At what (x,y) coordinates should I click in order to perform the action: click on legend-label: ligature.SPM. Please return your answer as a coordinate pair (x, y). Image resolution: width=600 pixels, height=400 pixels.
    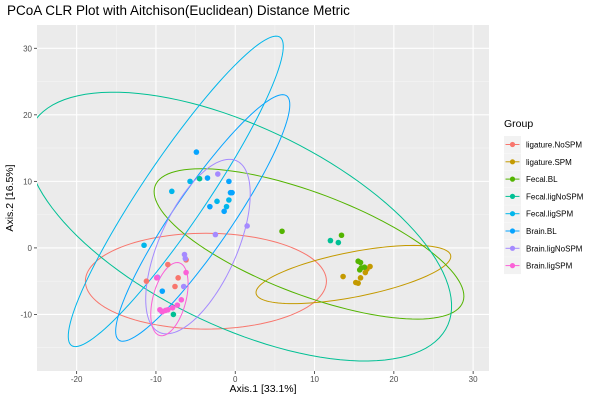
    Looking at the image, I should click on (549, 162).